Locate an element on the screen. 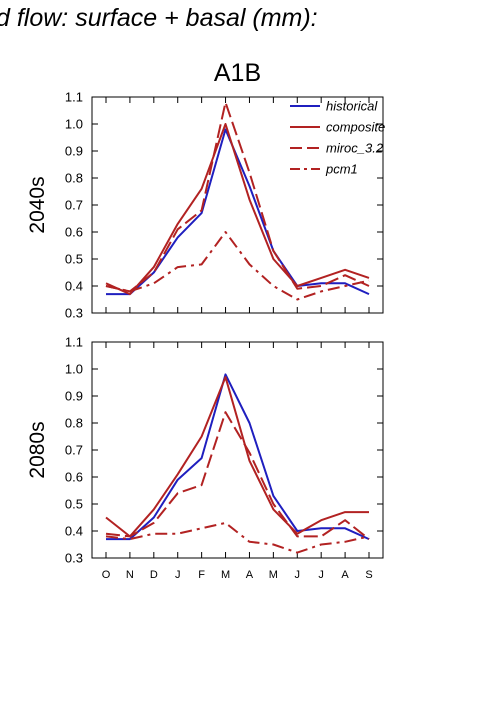 The image size is (501, 709). y-axis-label: 2040s is located at coordinates (37, 204).